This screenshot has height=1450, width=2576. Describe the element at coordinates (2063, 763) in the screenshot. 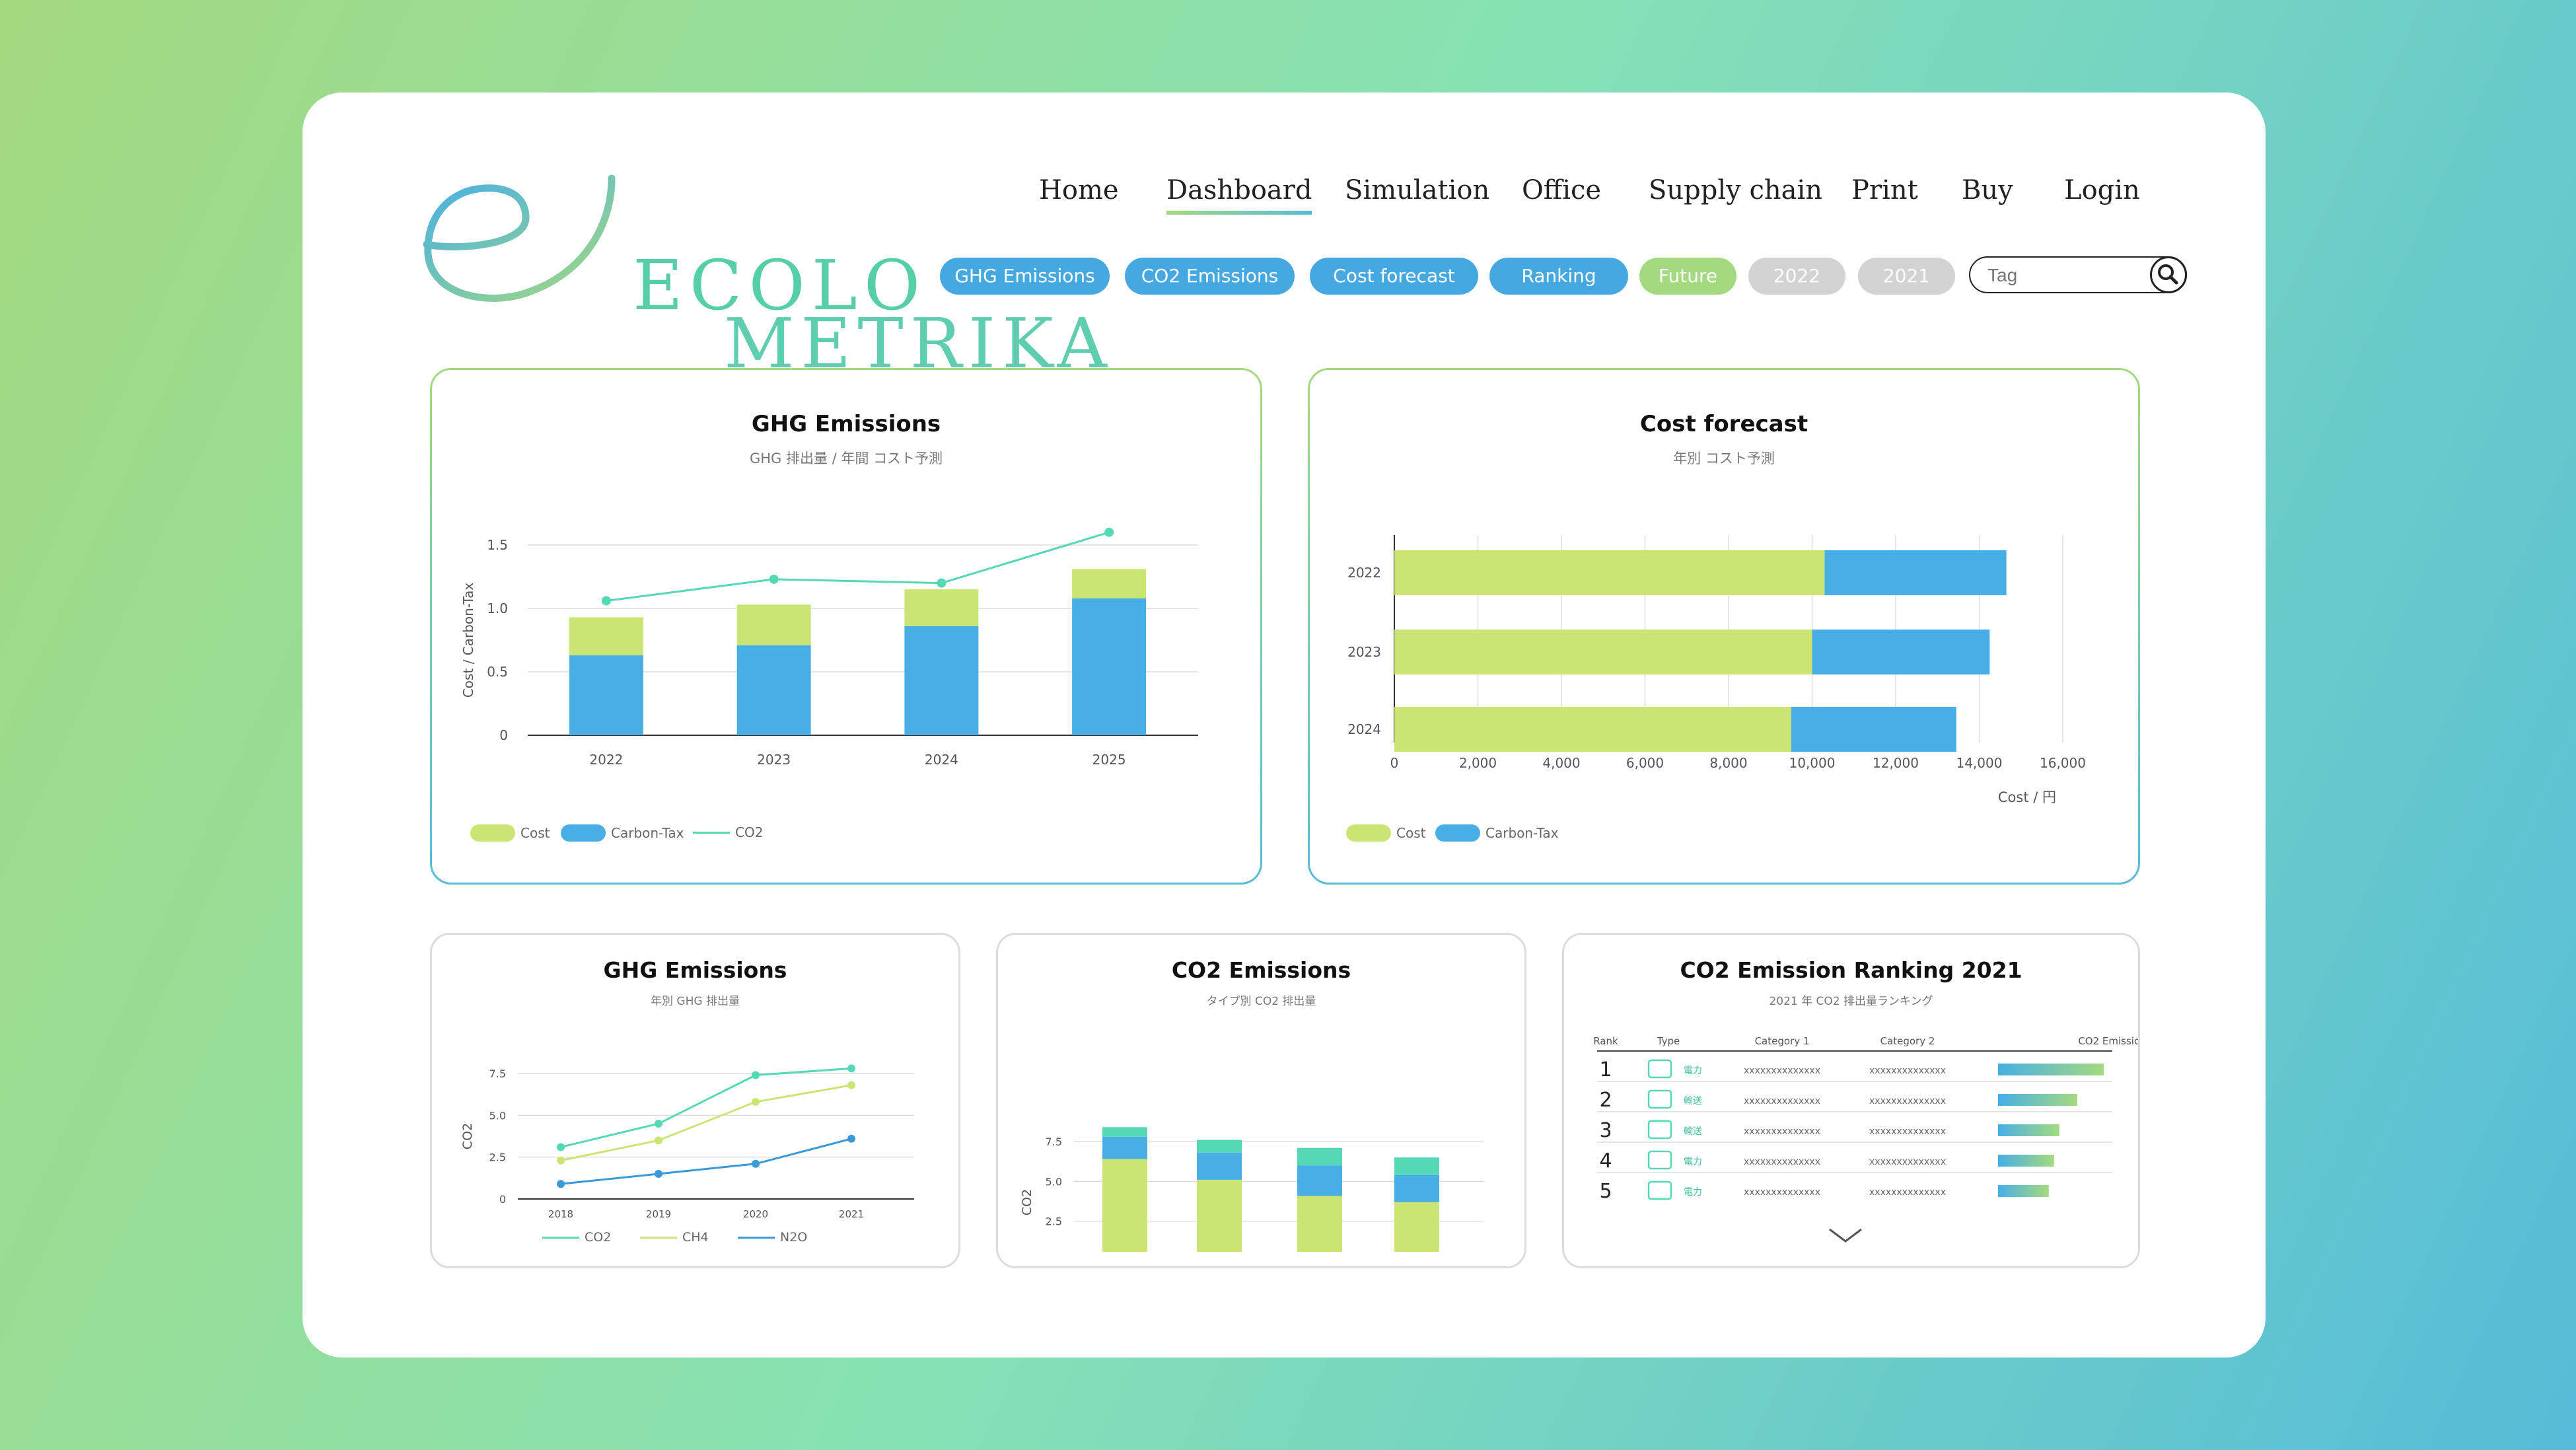

I see `x-tick-label: 16,000` at that location.